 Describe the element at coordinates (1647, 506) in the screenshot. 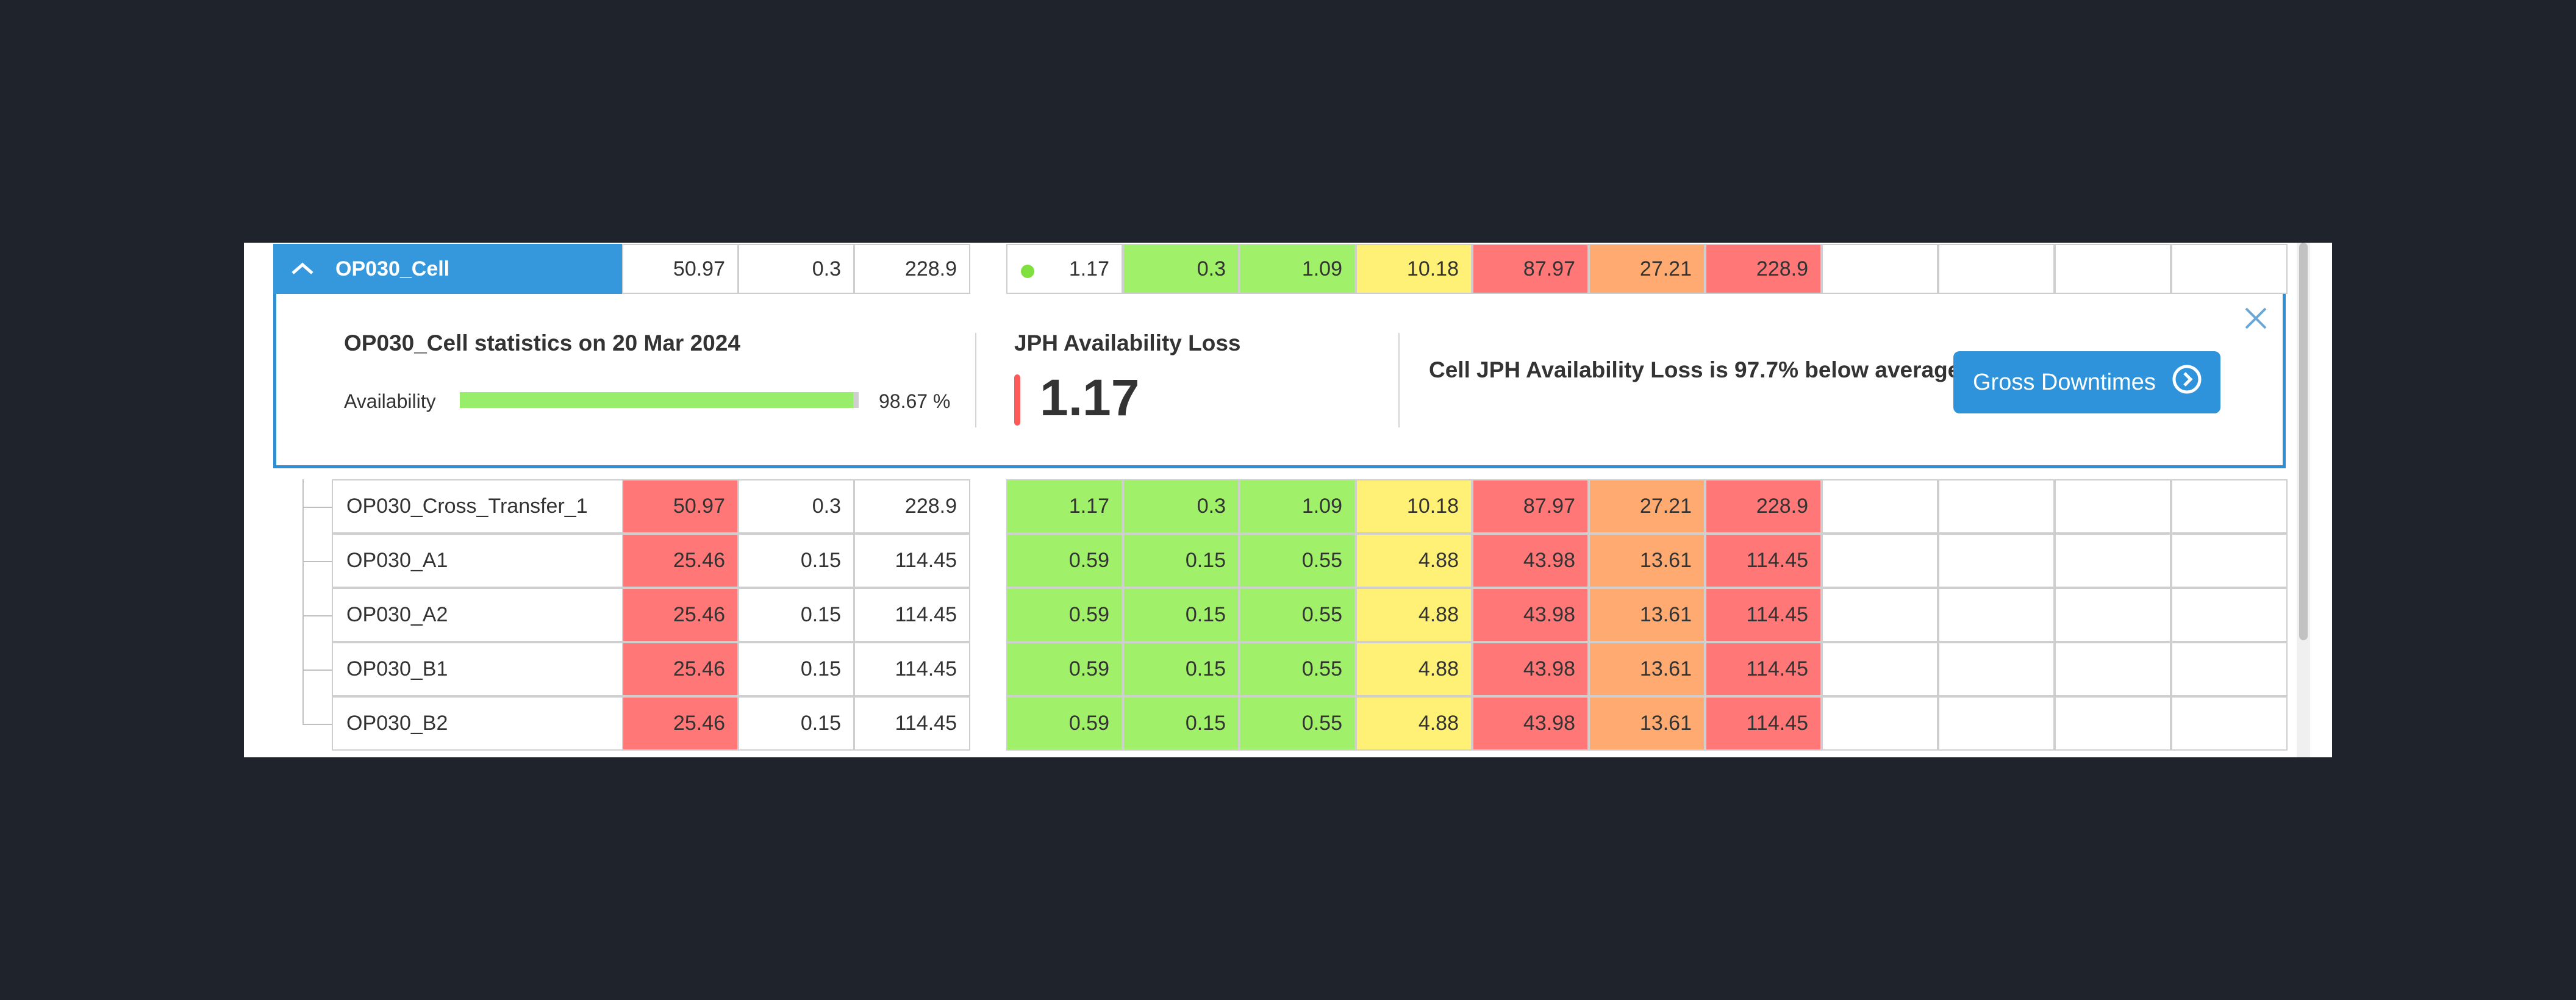

I see `row-metric-cell: 27.21` at that location.